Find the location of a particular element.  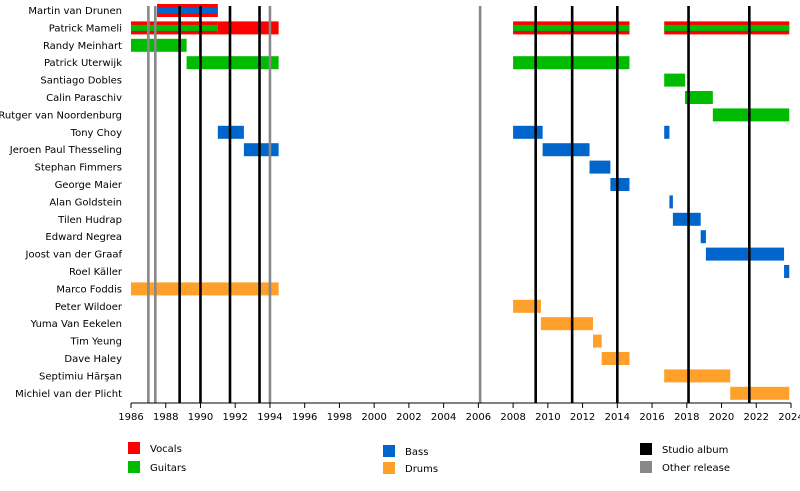

member-label: Septimiu Hărşan is located at coordinates (80, 376).